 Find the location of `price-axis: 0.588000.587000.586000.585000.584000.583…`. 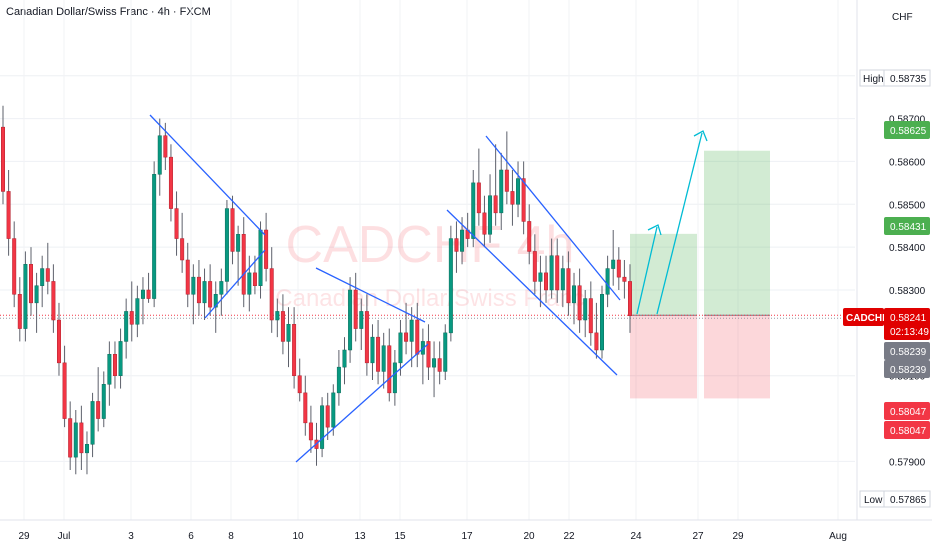

price-axis: 0.588000.587000.586000.585000.584000.583… is located at coordinates (887, 260).